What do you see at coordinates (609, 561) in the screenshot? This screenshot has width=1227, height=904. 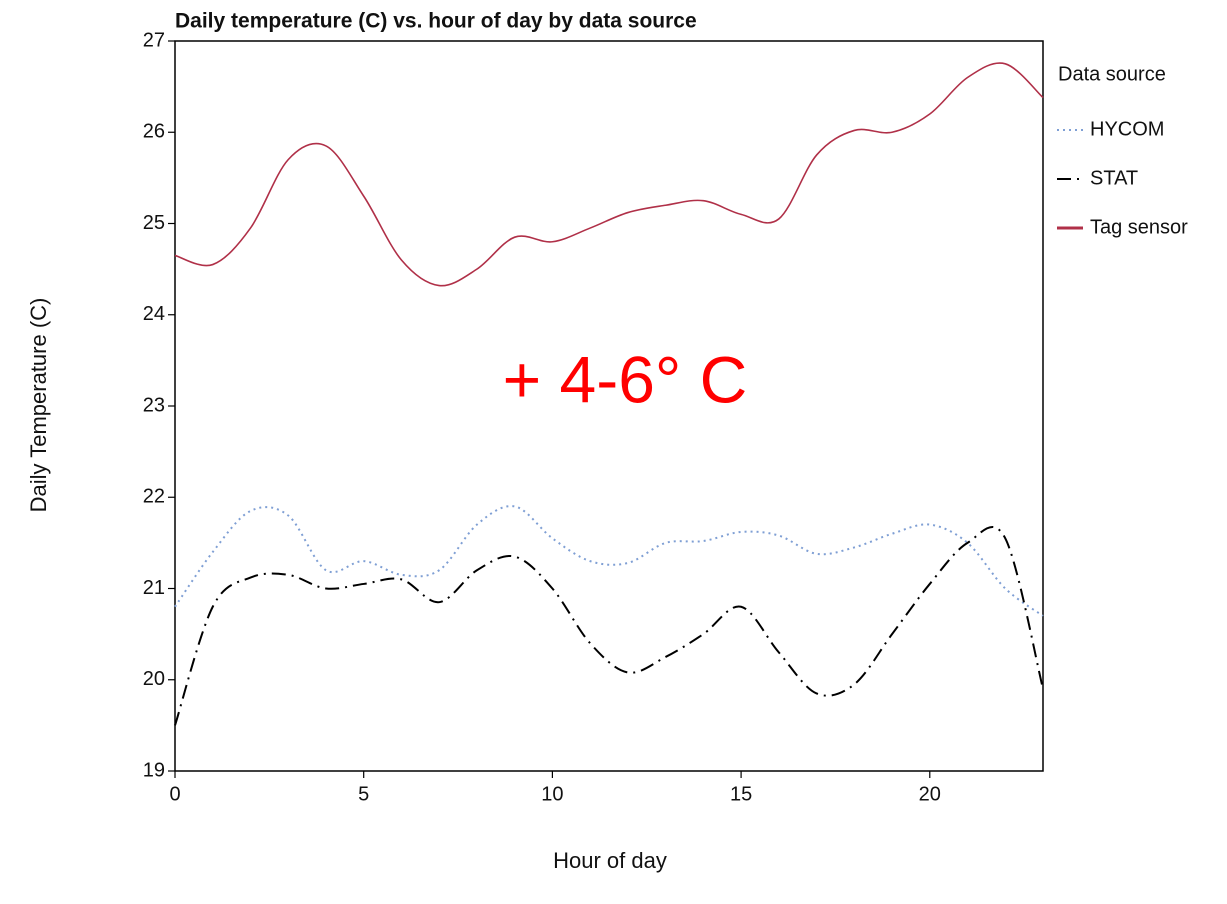 I see `series-line` at bounding box center [609, 561].